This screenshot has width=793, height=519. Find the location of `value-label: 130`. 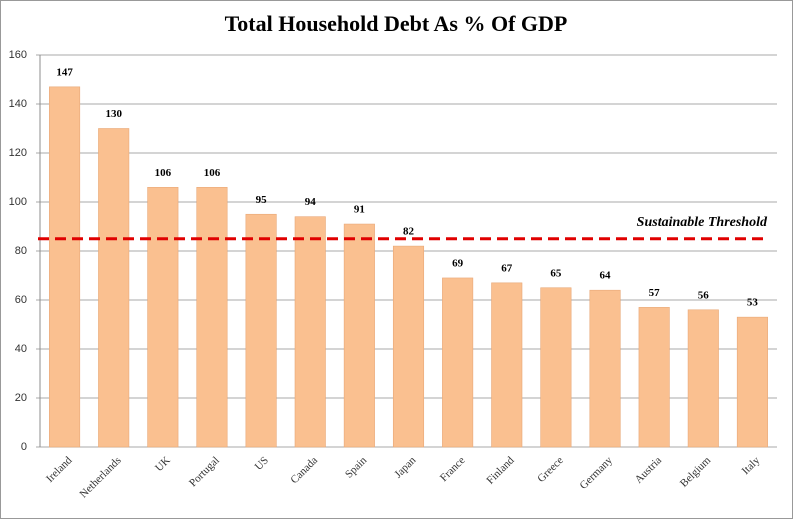

value-label: 130 is located at coordinates (113, 114).